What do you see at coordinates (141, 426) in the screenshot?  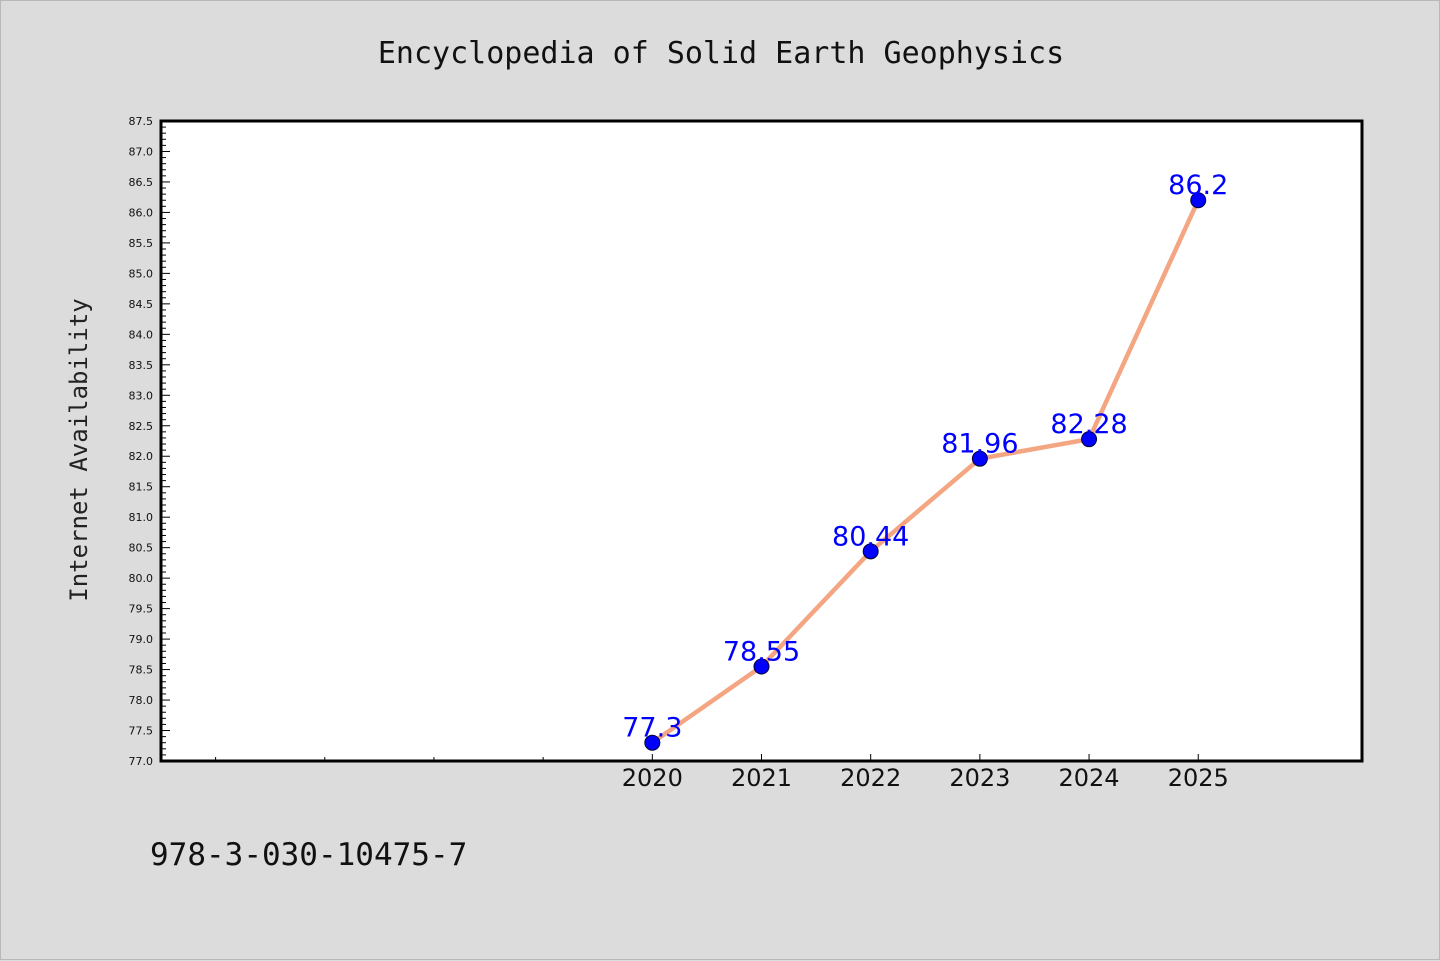 I see `y-tick-label: 82.5` at bounding box center [141, 426].